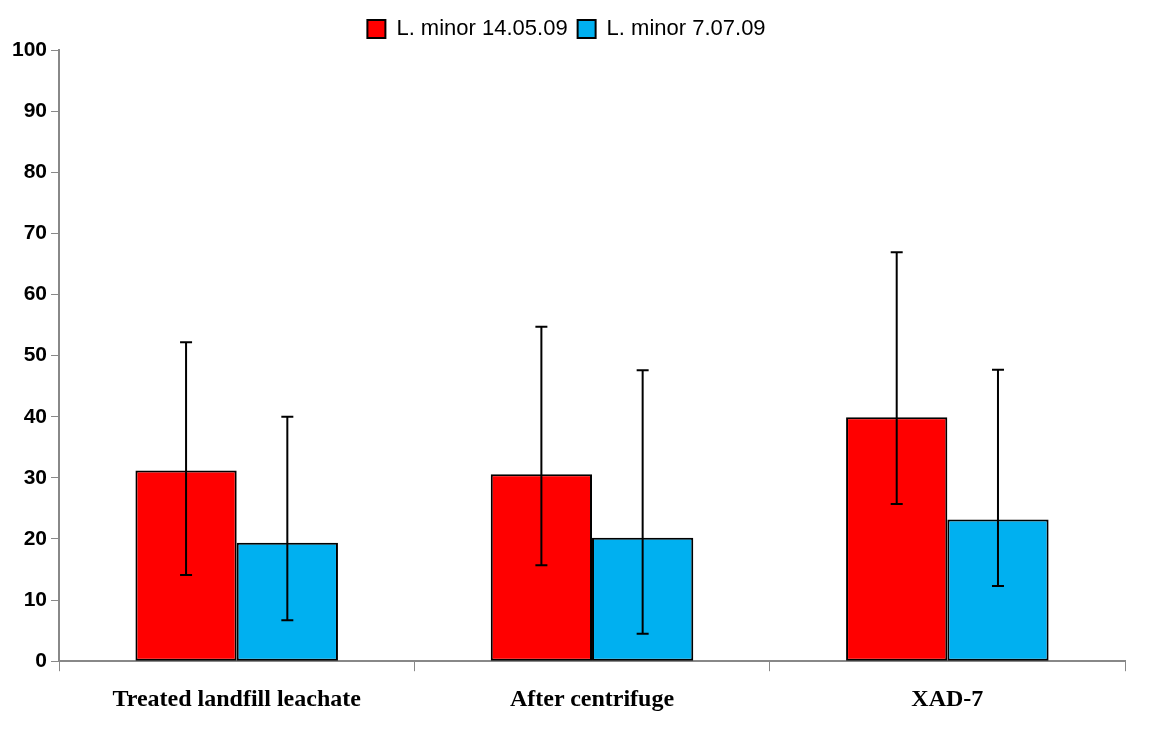 This screenshot has width=1153, height=735. What do you see at coordinates (41, 659) in the screenshot?
I see `y-tick-label: 0` at bounding box center [41, 659].